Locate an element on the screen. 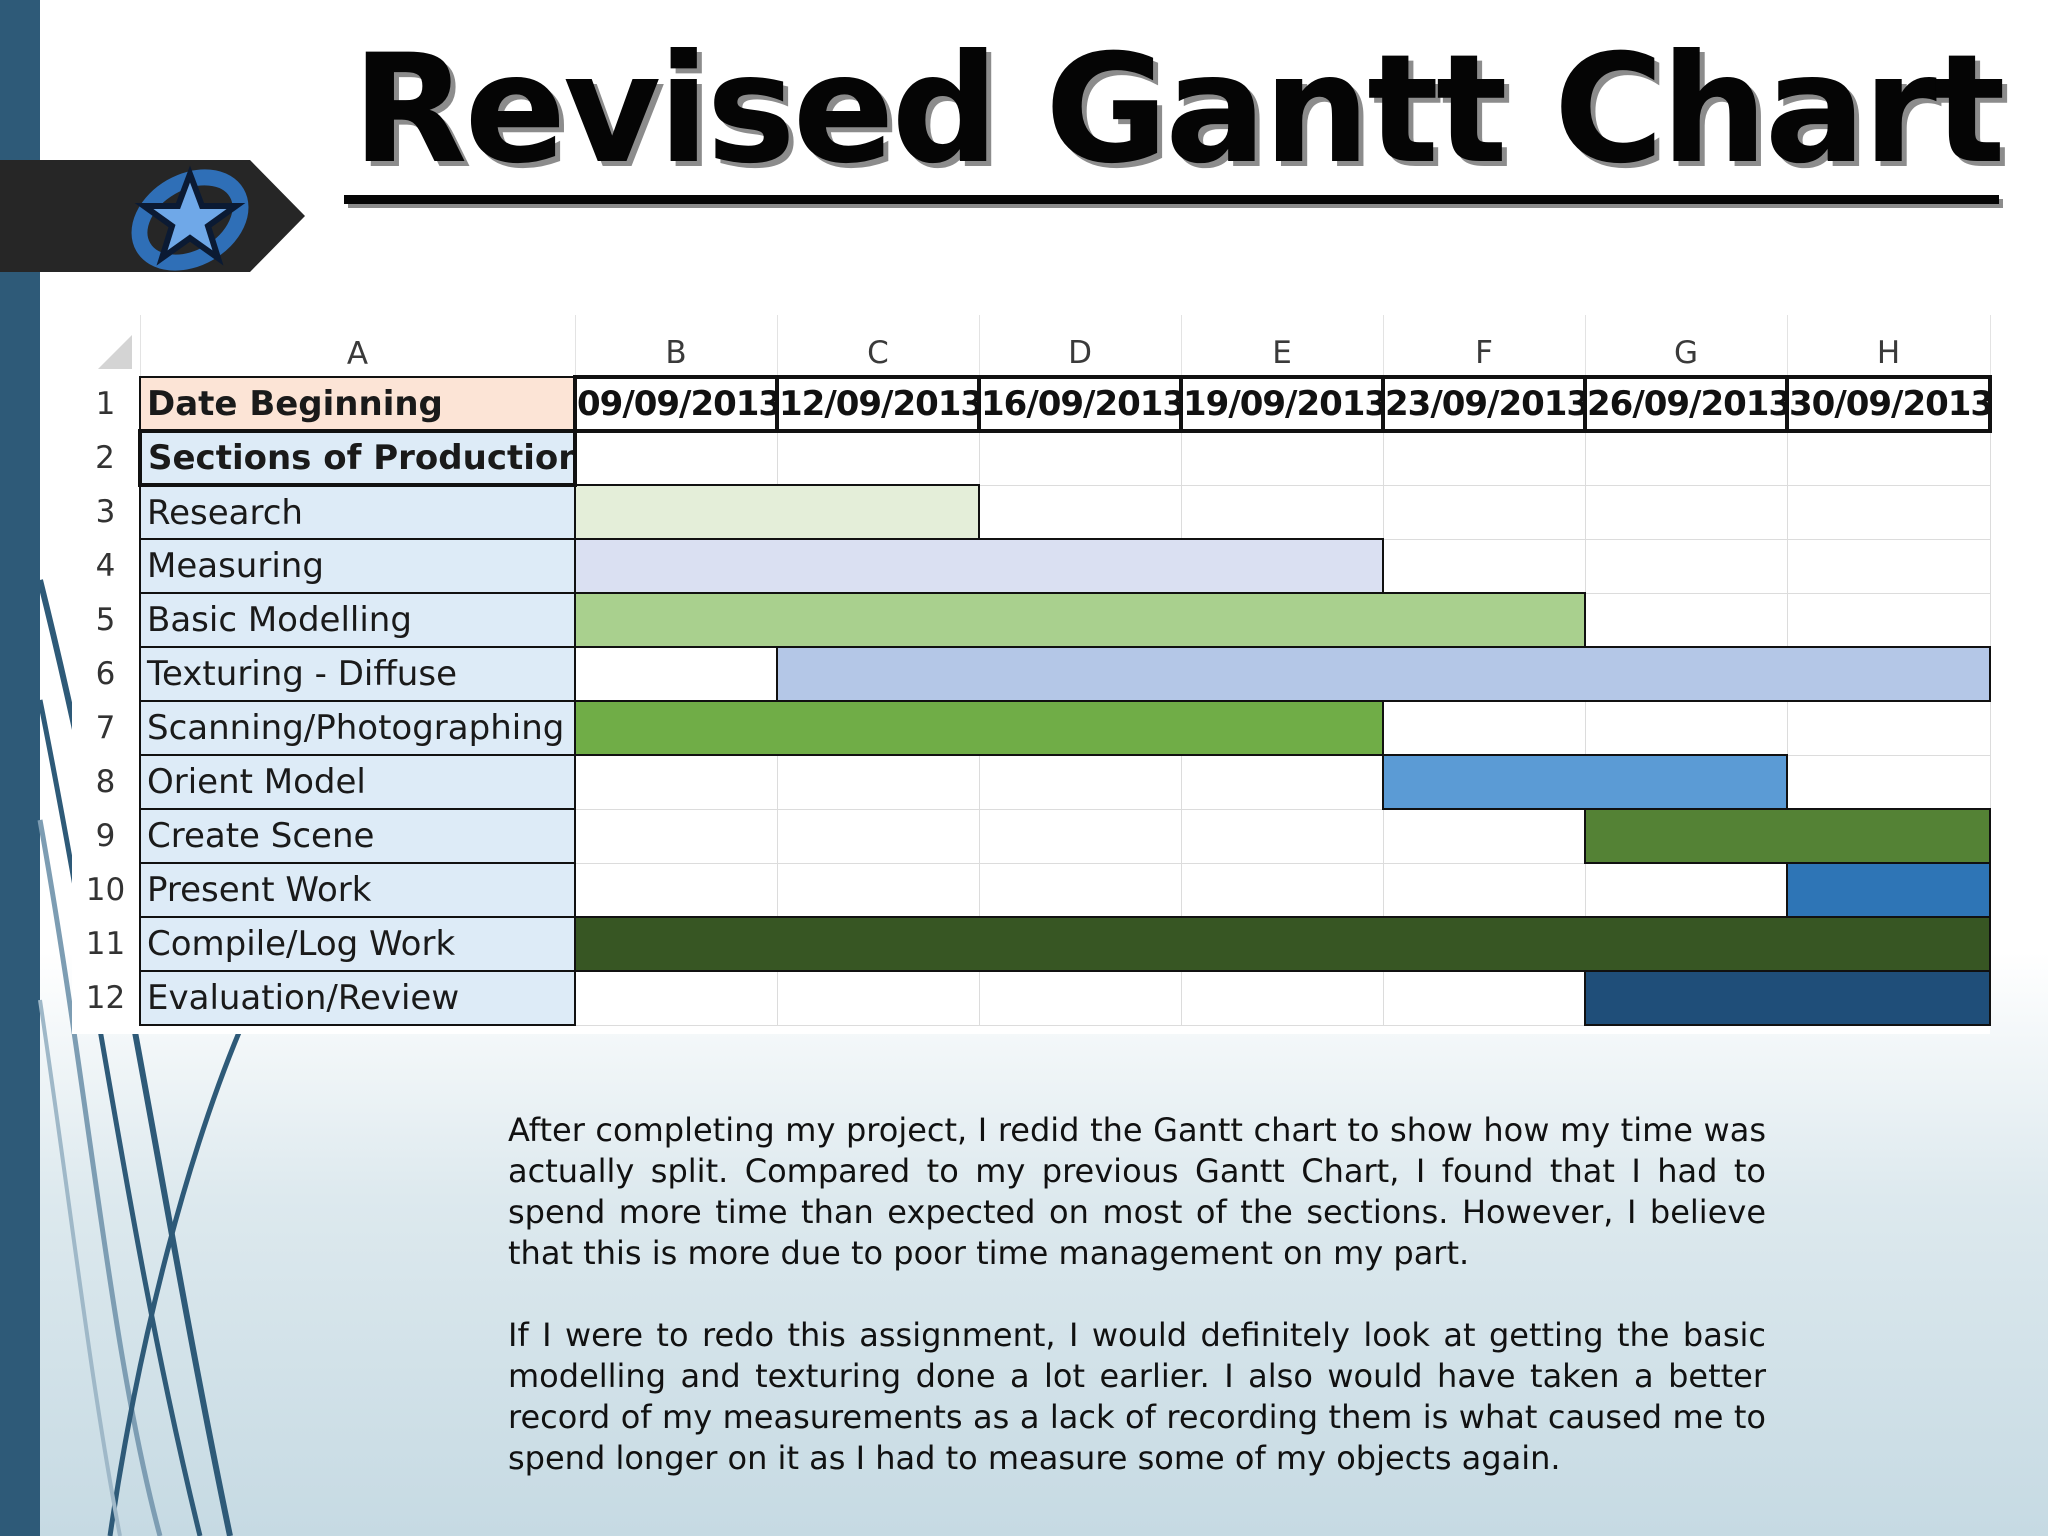 This screenshot has height=1536, width=2048. sections-of-production-label: Sections of Production is located at coordinates (357, 458).